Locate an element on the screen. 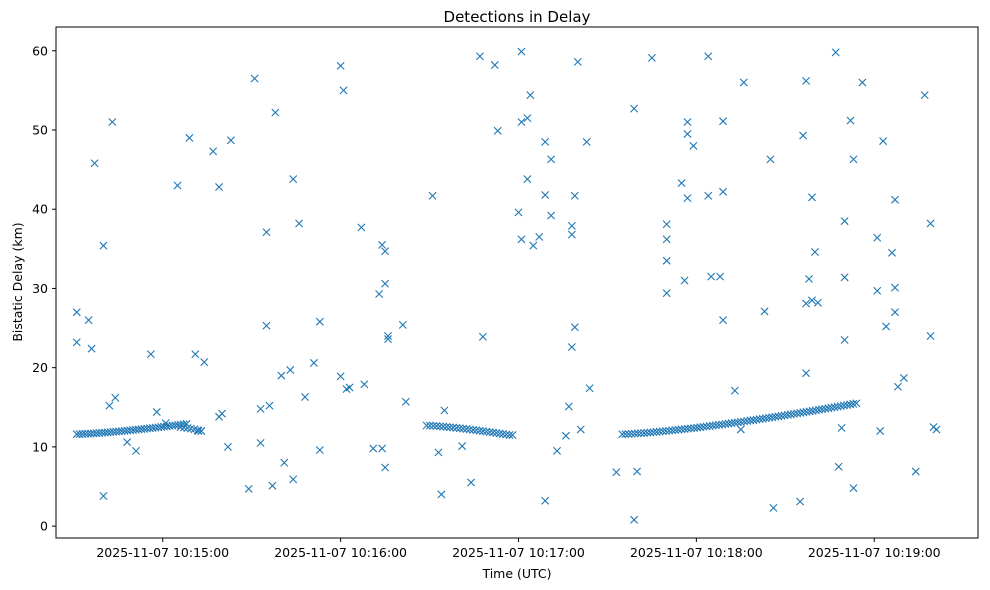 Image resolution: width=990 pixels, height=590 pixels. x-tick-label: 2025-11-07 10:15:00 is located at coordinates (162, 552).